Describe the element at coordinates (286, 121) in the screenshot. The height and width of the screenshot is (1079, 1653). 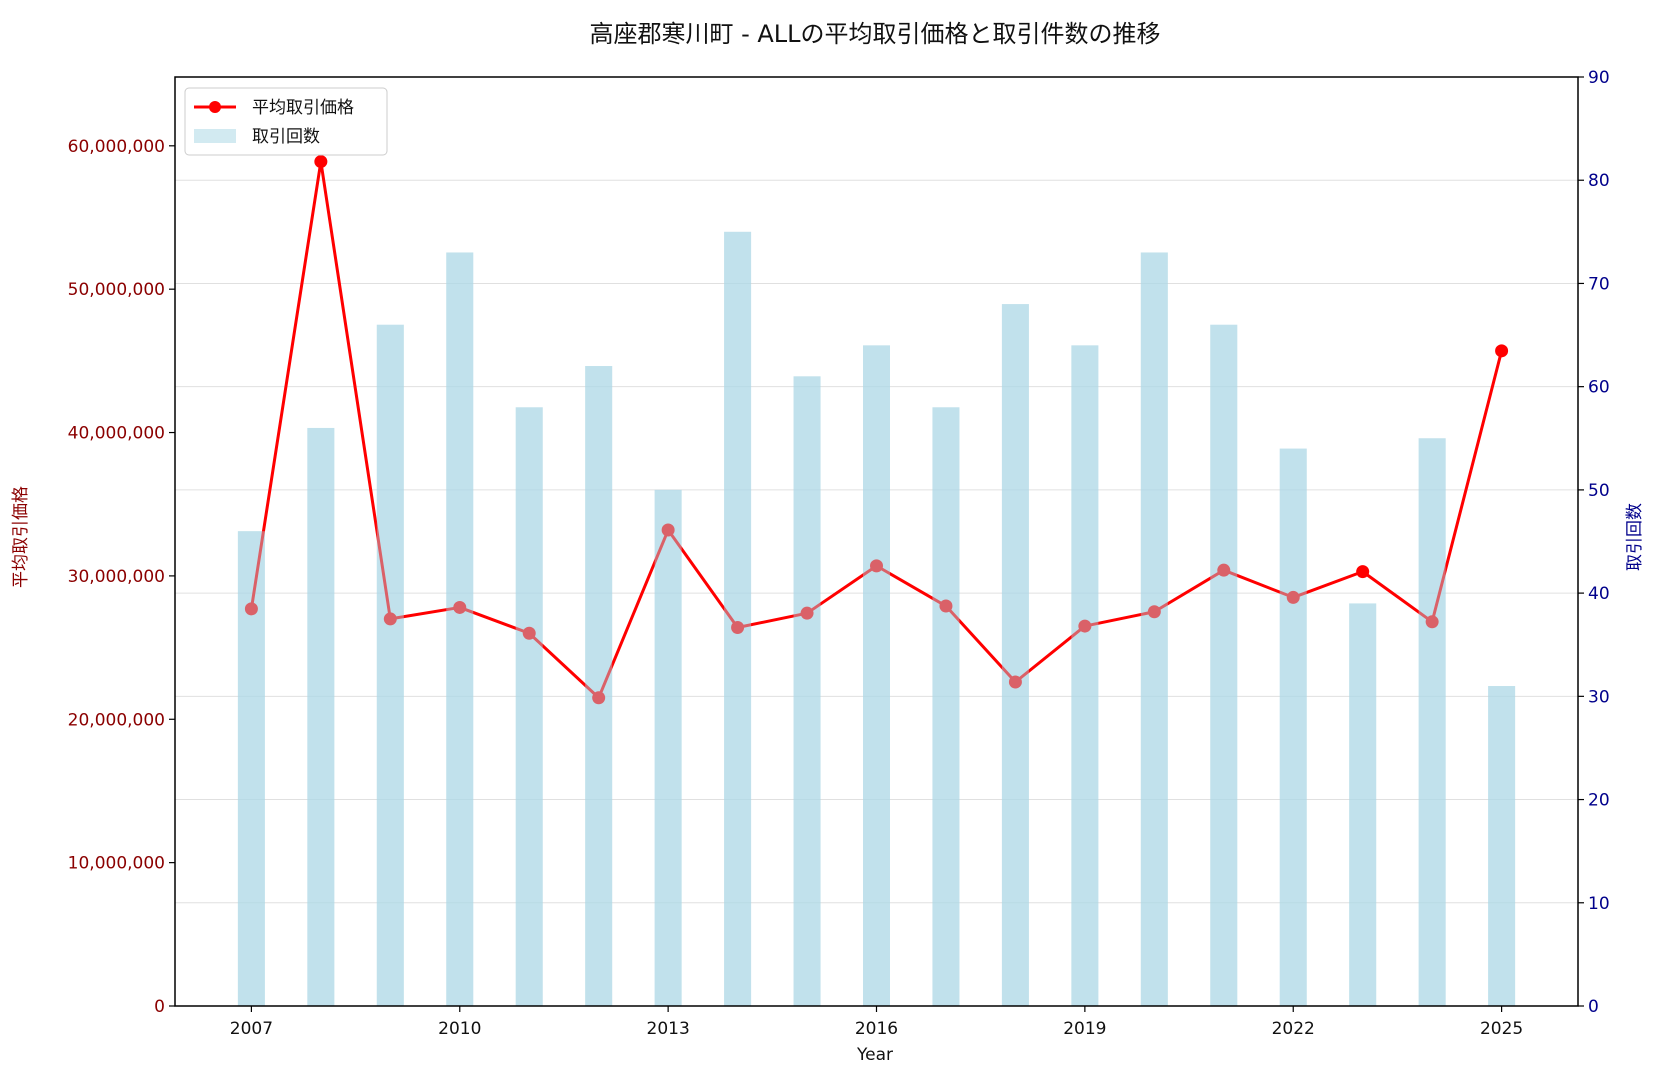
I see `legend: 平均取引価格 取引回数` at that location.